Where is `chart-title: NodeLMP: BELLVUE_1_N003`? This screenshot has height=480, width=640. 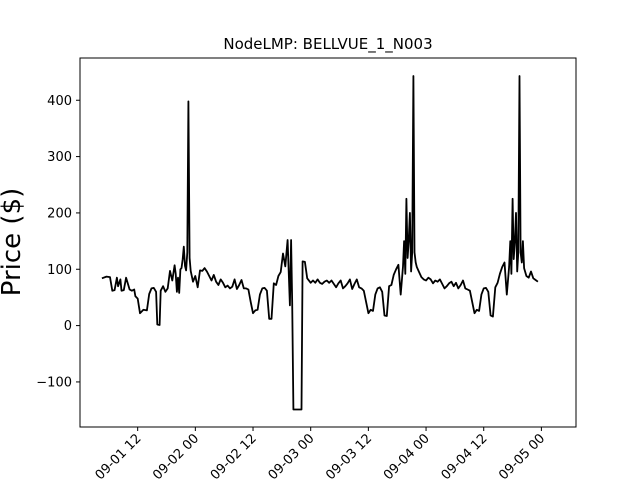
chart-title: NodeLMP: BELLVUE_1_N003 is located at coordinates (327, 44).